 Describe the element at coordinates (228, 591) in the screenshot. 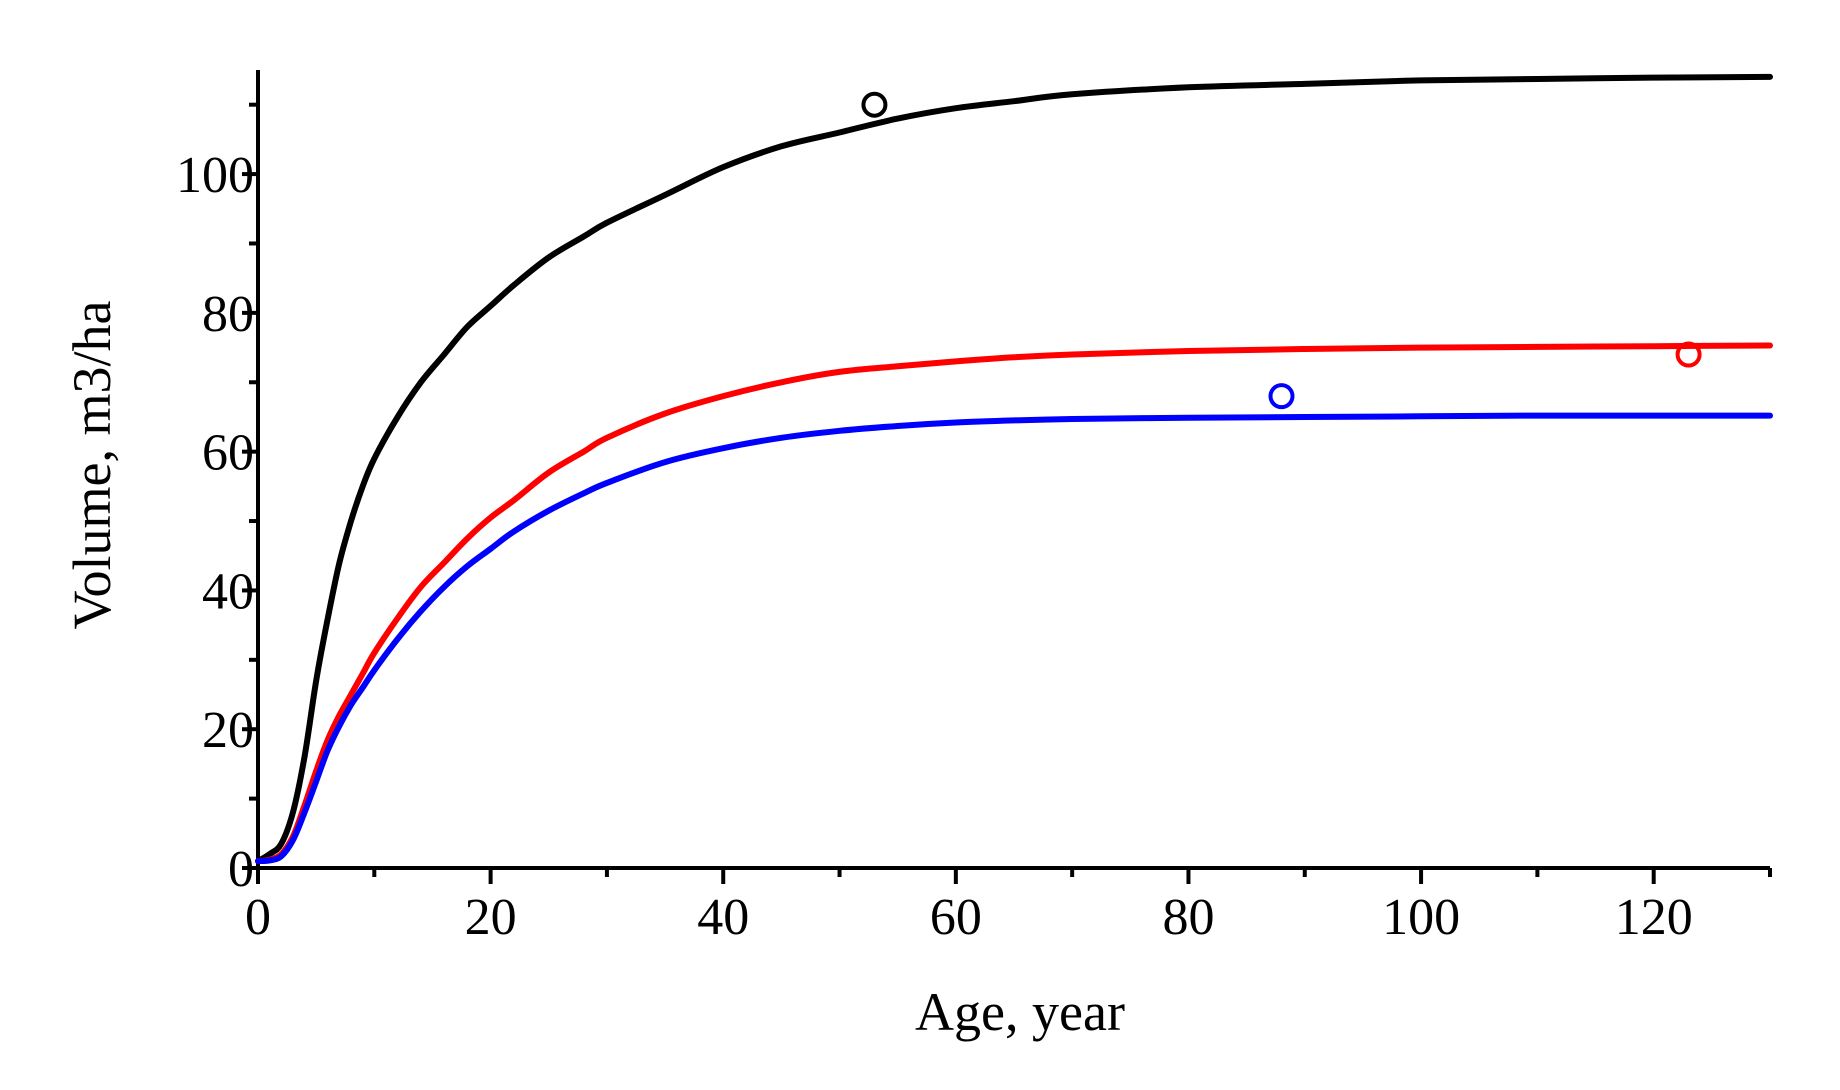

I see `y-tick-label: 40` at that location.